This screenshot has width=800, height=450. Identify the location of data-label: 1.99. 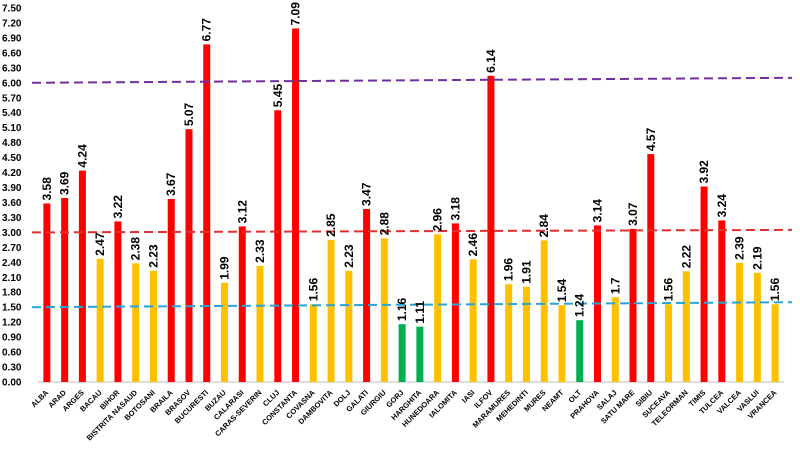
(225, 268).